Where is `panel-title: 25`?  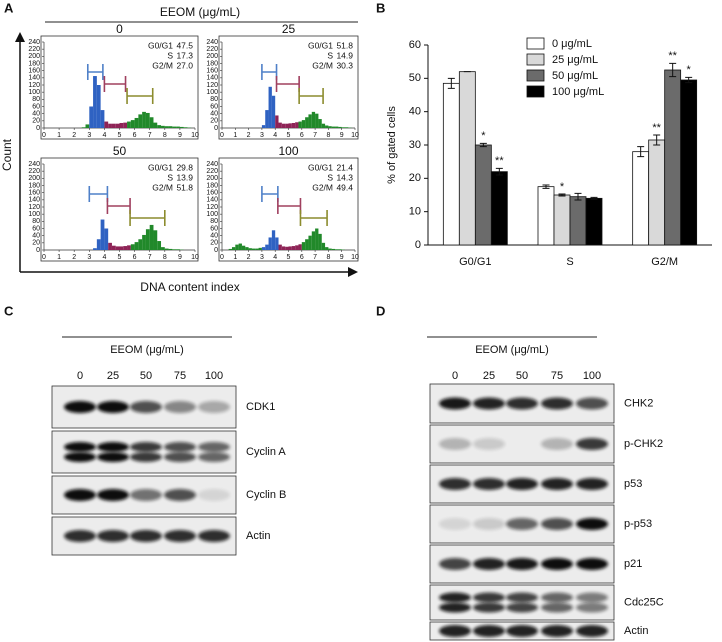
panel-title: 25 is located at coordinates (289, 29).